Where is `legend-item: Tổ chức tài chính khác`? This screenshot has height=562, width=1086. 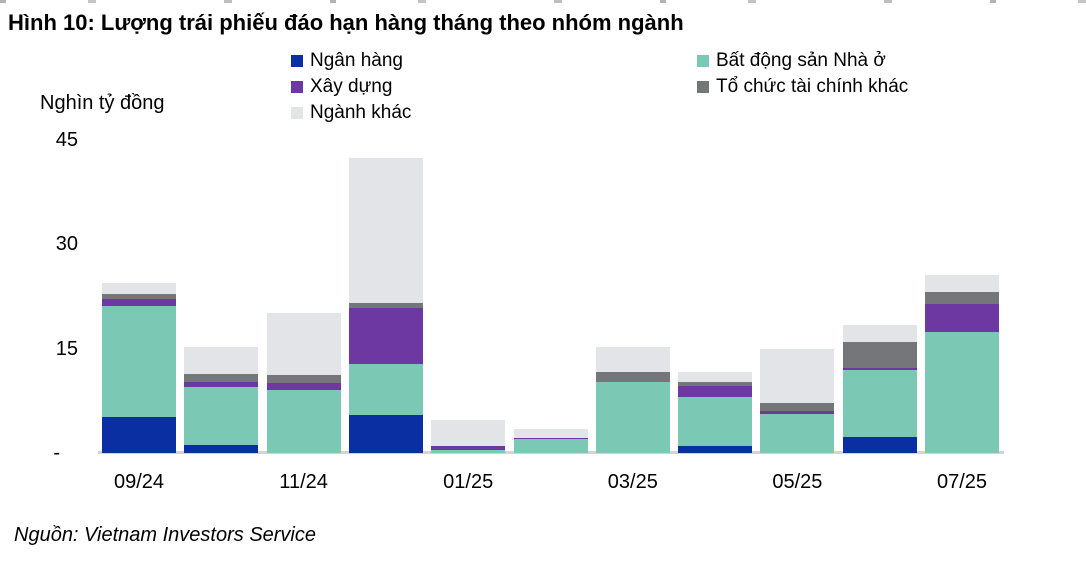 legend-item: Tổ chức tài chính khác is located at coordinates (802, 87).